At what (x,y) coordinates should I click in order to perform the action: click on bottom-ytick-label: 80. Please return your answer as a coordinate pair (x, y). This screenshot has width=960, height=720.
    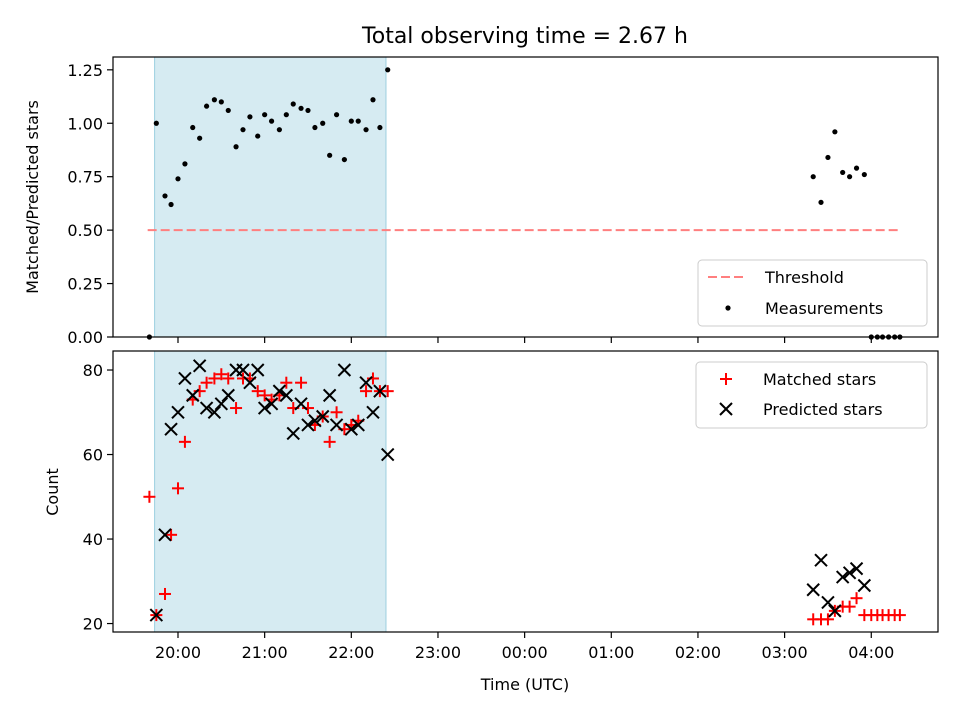
    Looking at the image, I should click on (93, 370).